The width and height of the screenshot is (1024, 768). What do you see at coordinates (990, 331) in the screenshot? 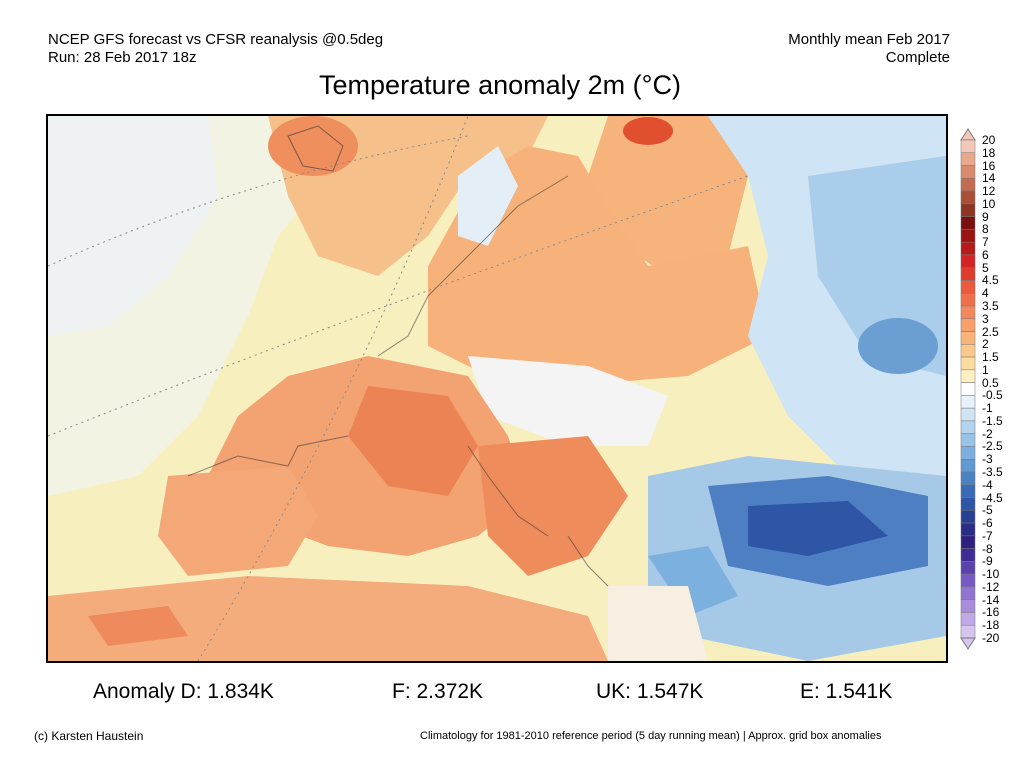
I see `colorbar-label: 2.5` at bounding box center [990, 331].